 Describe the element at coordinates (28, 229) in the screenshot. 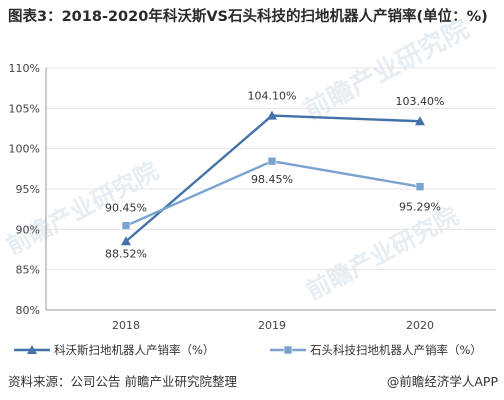

I see `y-tick-label: 90%` at that location.